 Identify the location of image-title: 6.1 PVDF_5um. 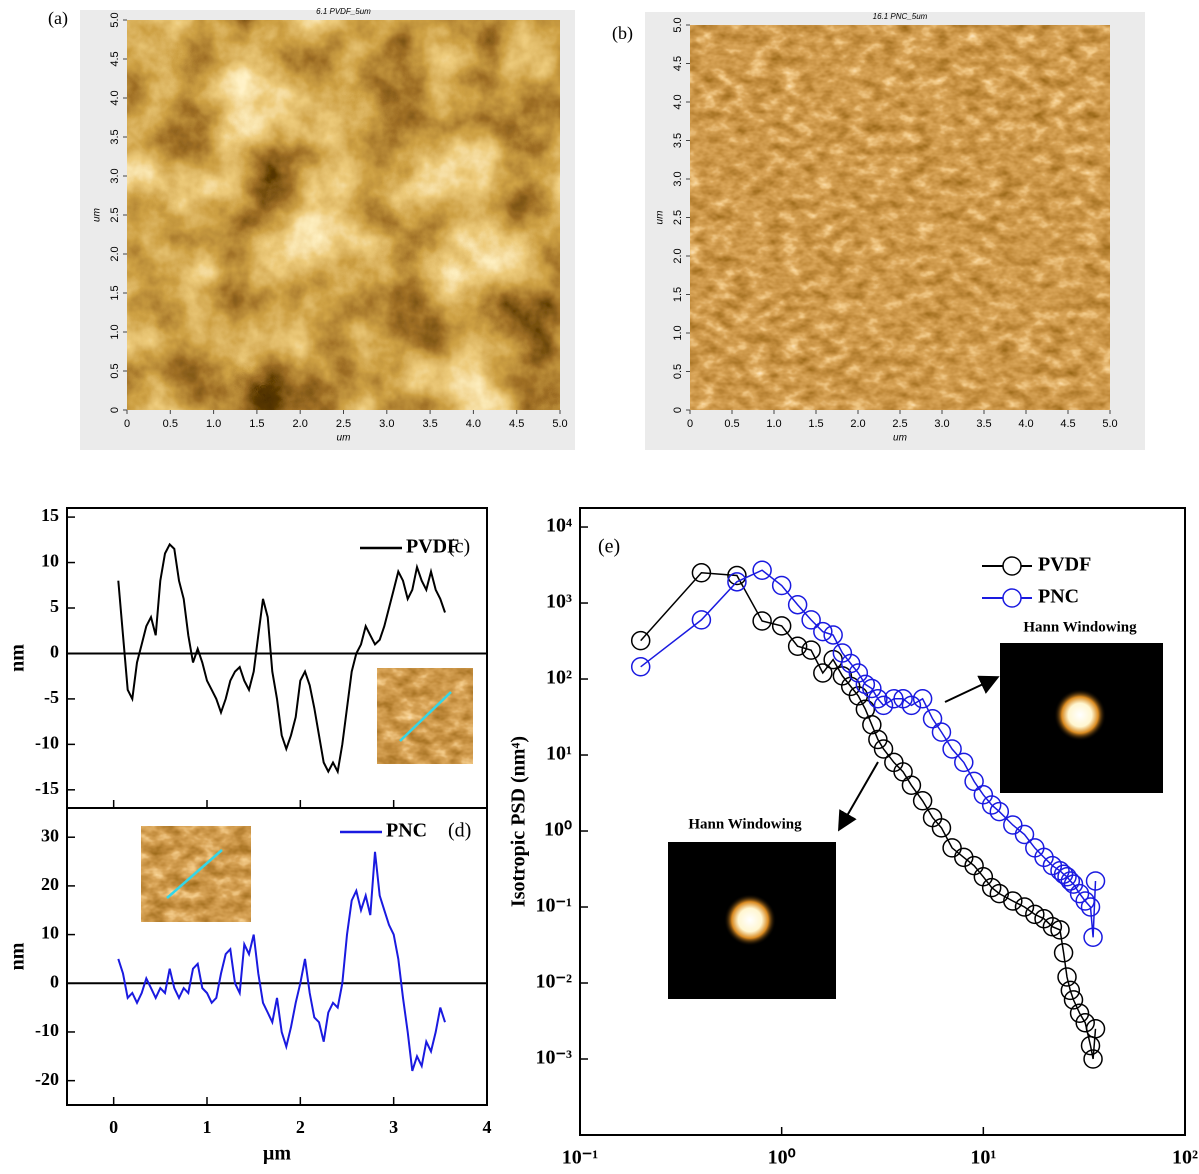
(343, 11).